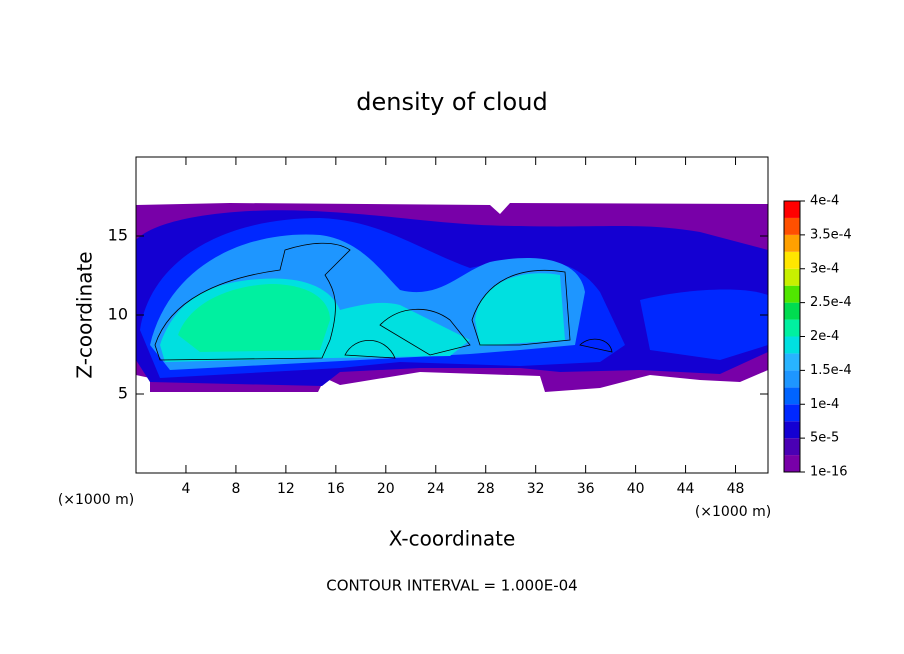 The image size is (904, 654). What do you see at coordinates (824, 201) in the screenshot?
I see `colorbar-tick-label: 4e-4` at bounding box center [824, 201].